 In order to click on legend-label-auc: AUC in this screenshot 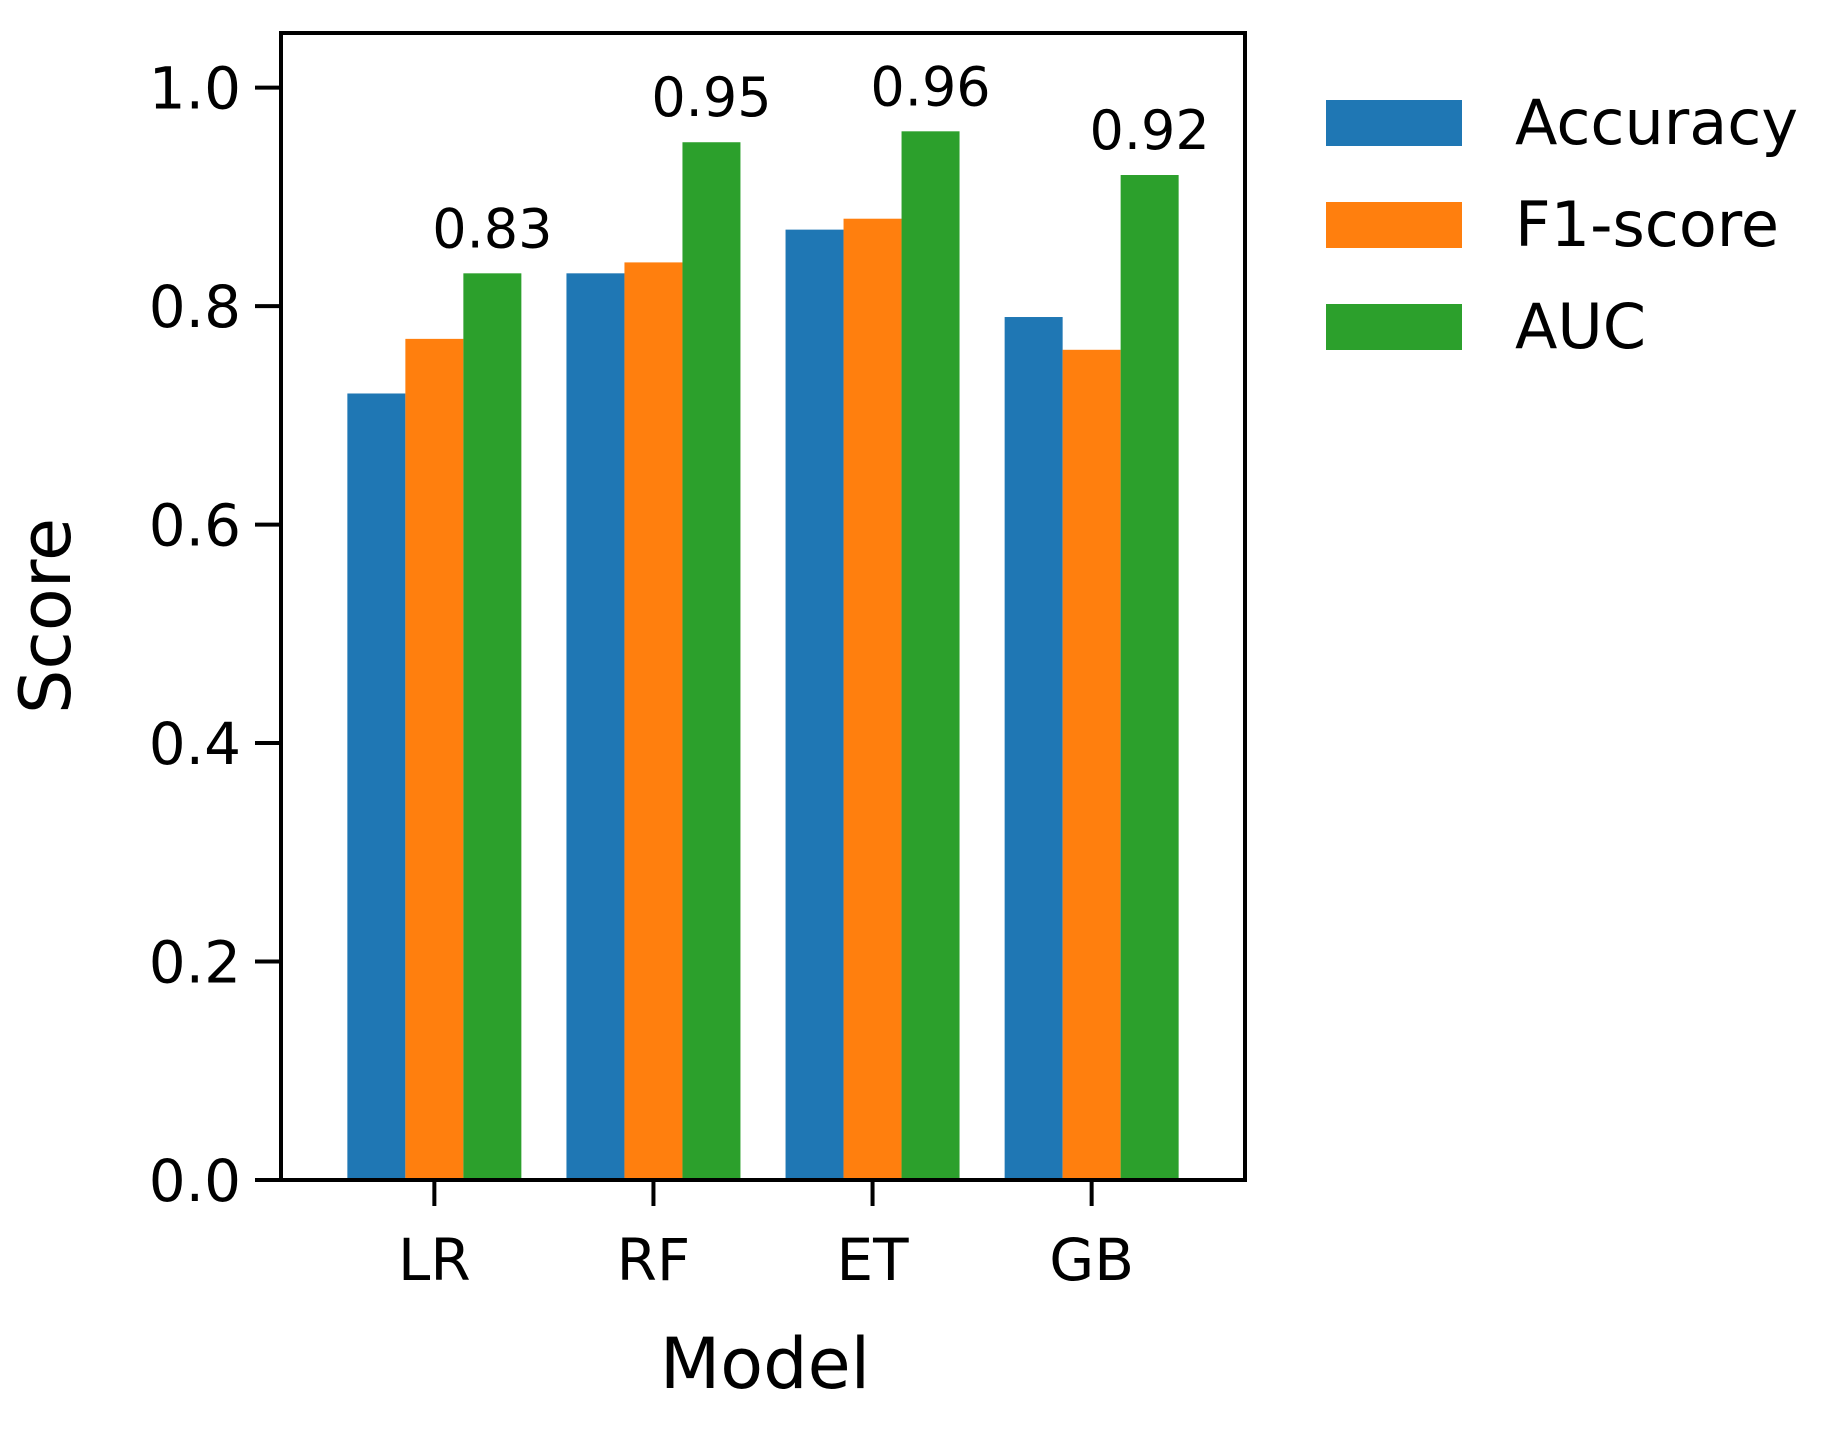, I will do `click(1580, 326)`.